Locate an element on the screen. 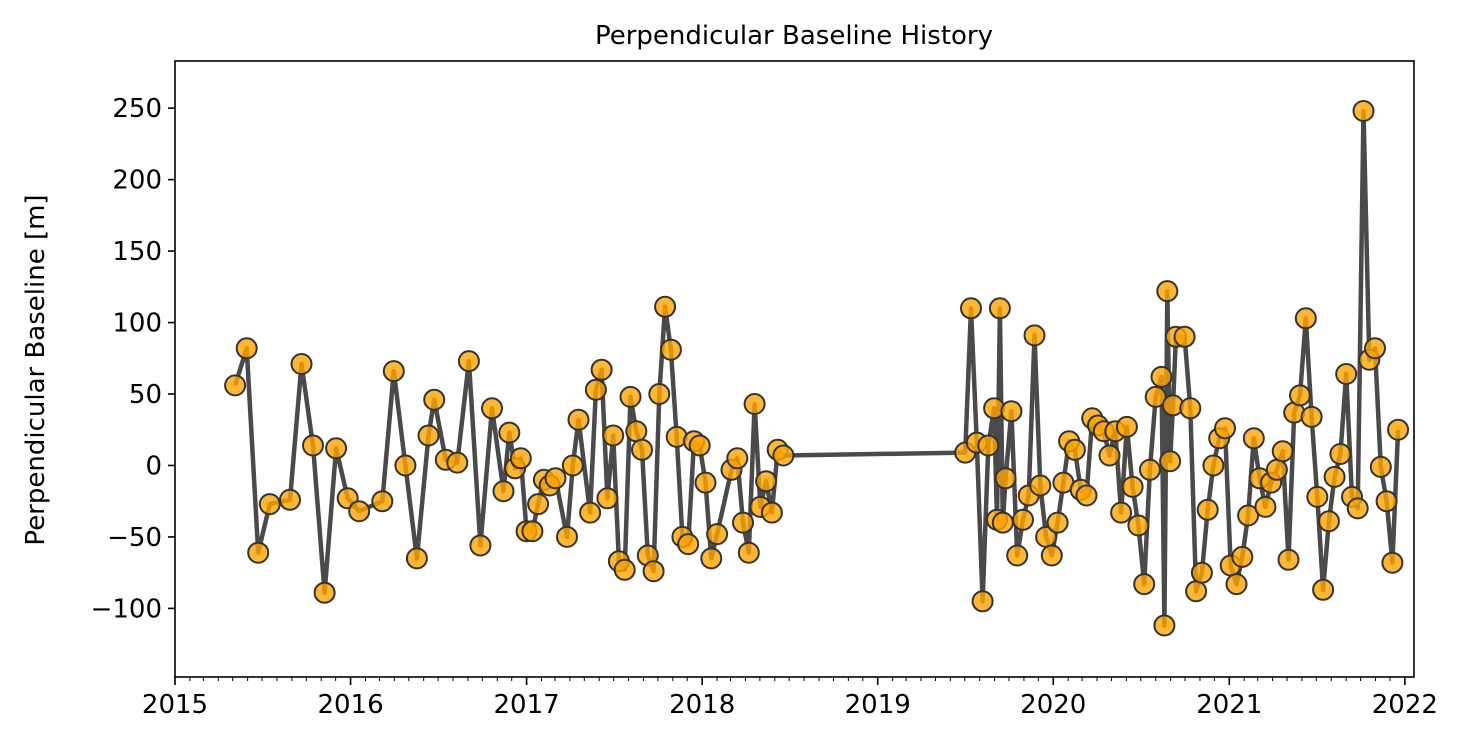  y-tick-label: 250 is located at coordinates (137, 109).